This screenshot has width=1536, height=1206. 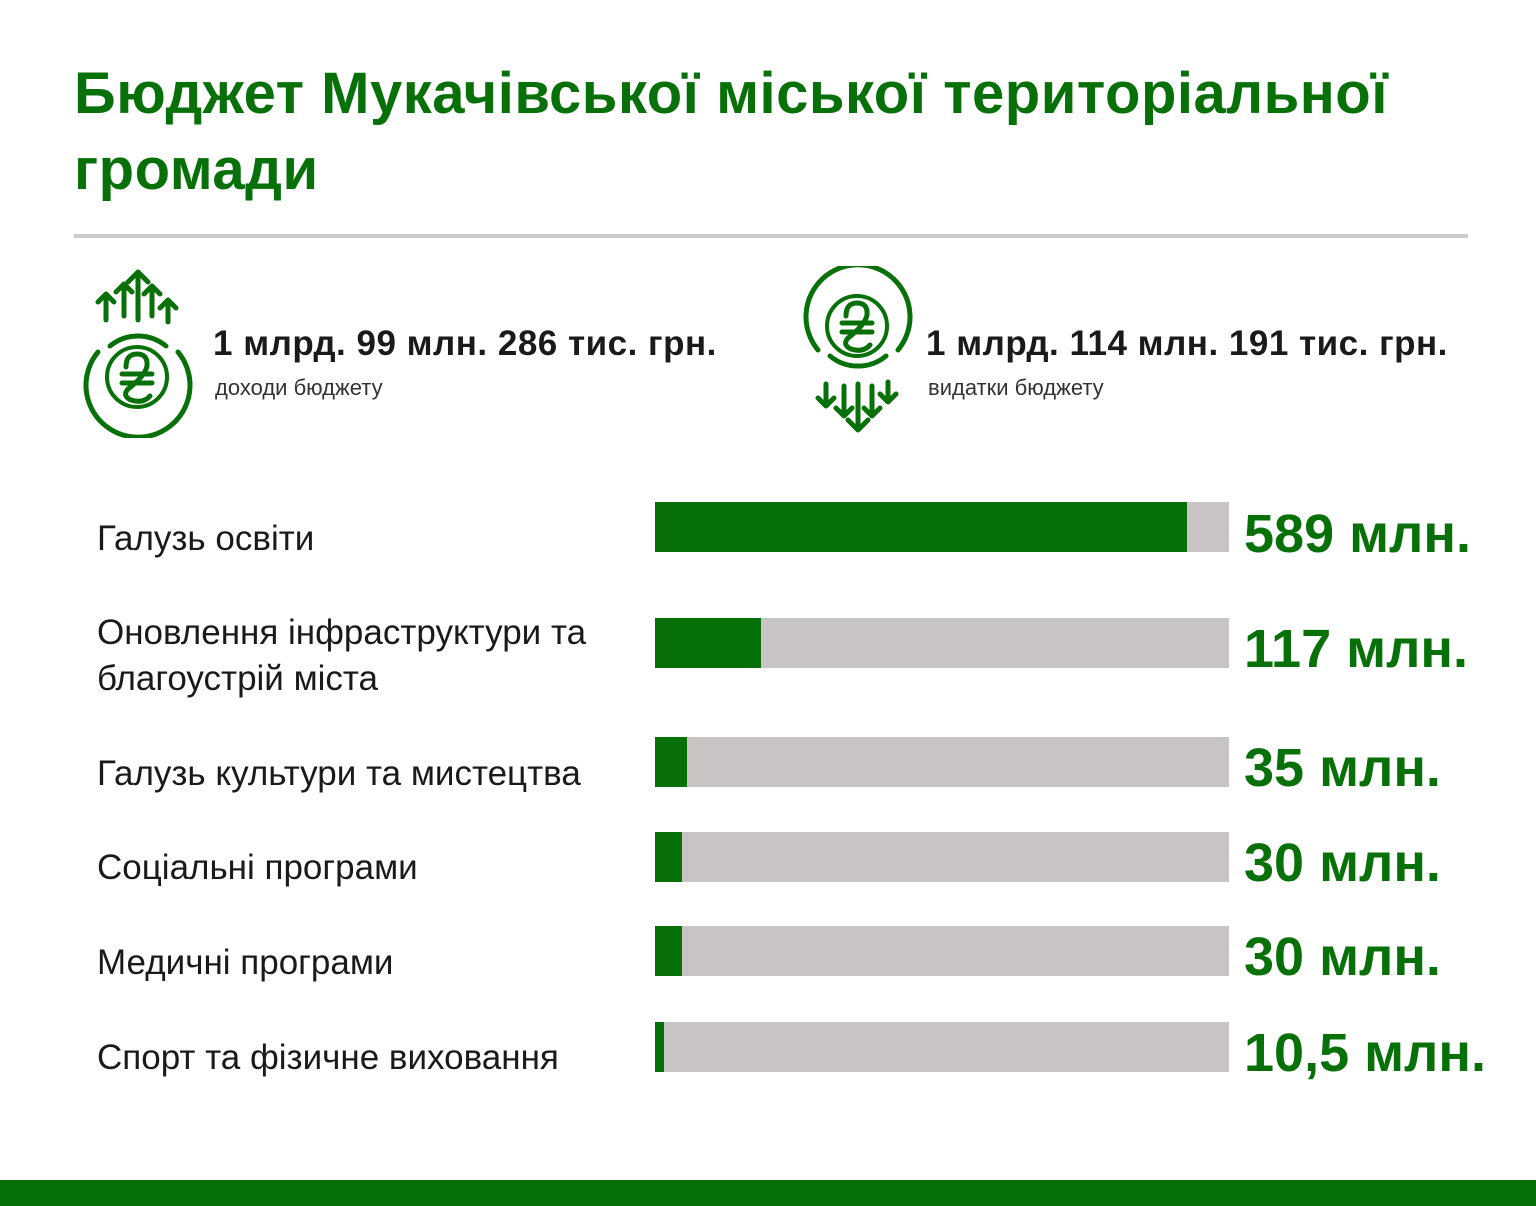 What do you see at coordinates (339, 773) in the screenshot?
I see `category-label: Галузь культури та мистецтва` at bounding box center [339, 773].